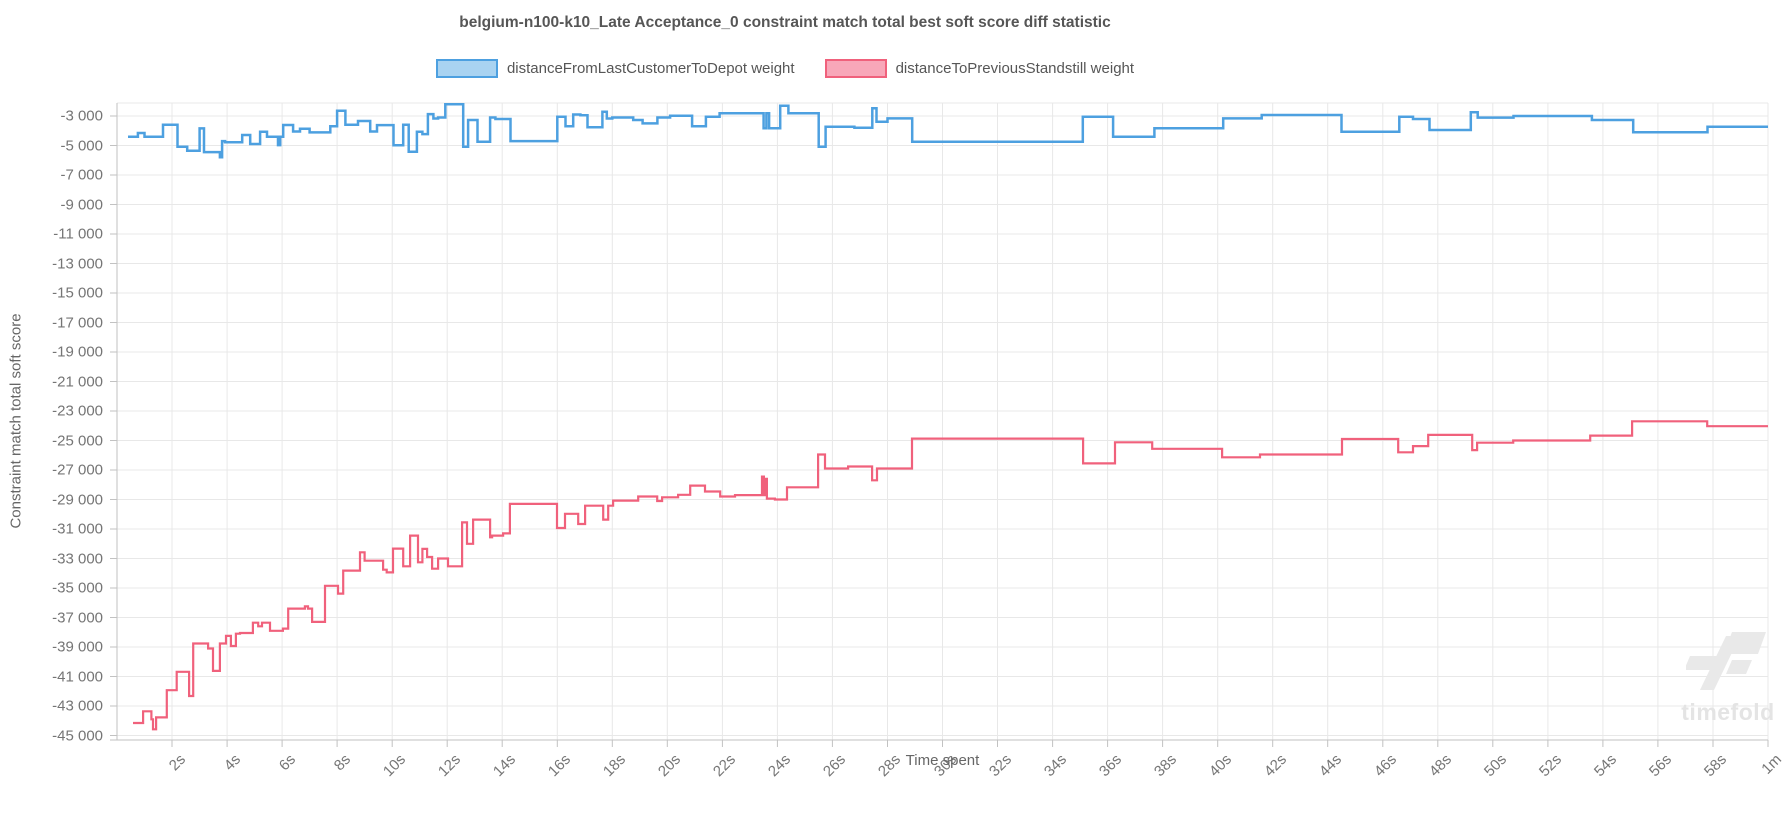  Describe the element at coordinates (81, 175) in the screenshot. I see `y-tick-label: -7 000` at that location.